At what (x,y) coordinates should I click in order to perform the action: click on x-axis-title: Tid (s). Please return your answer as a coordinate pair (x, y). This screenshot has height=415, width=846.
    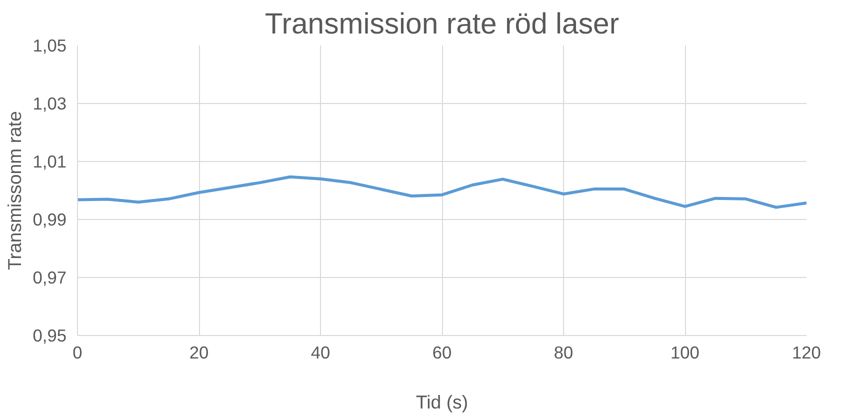
    Looking at the image, I should click on (442, 402).